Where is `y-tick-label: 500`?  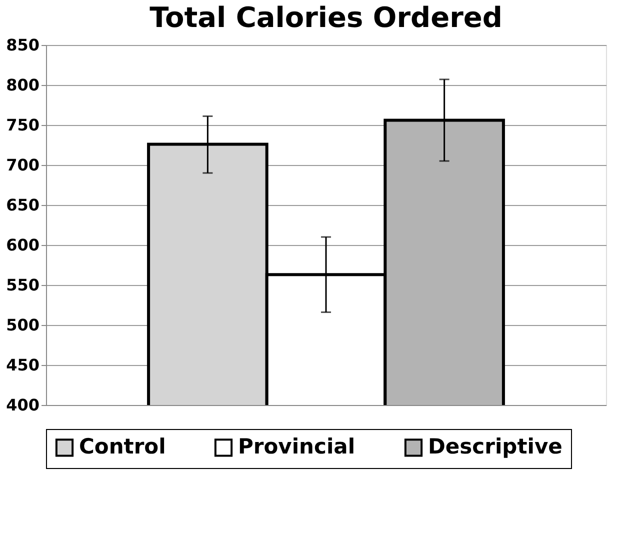
y-tick-label: 500 is located at coordinates (23, 325).